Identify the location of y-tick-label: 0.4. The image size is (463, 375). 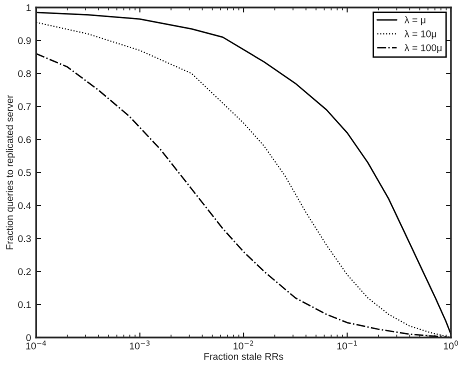
(24, 206).